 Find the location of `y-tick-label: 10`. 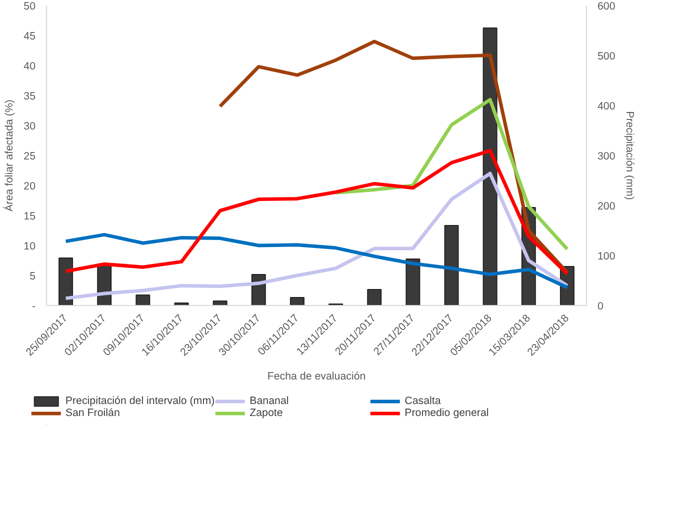

y-tick-label: 10 is located at coordinates (30, 246).